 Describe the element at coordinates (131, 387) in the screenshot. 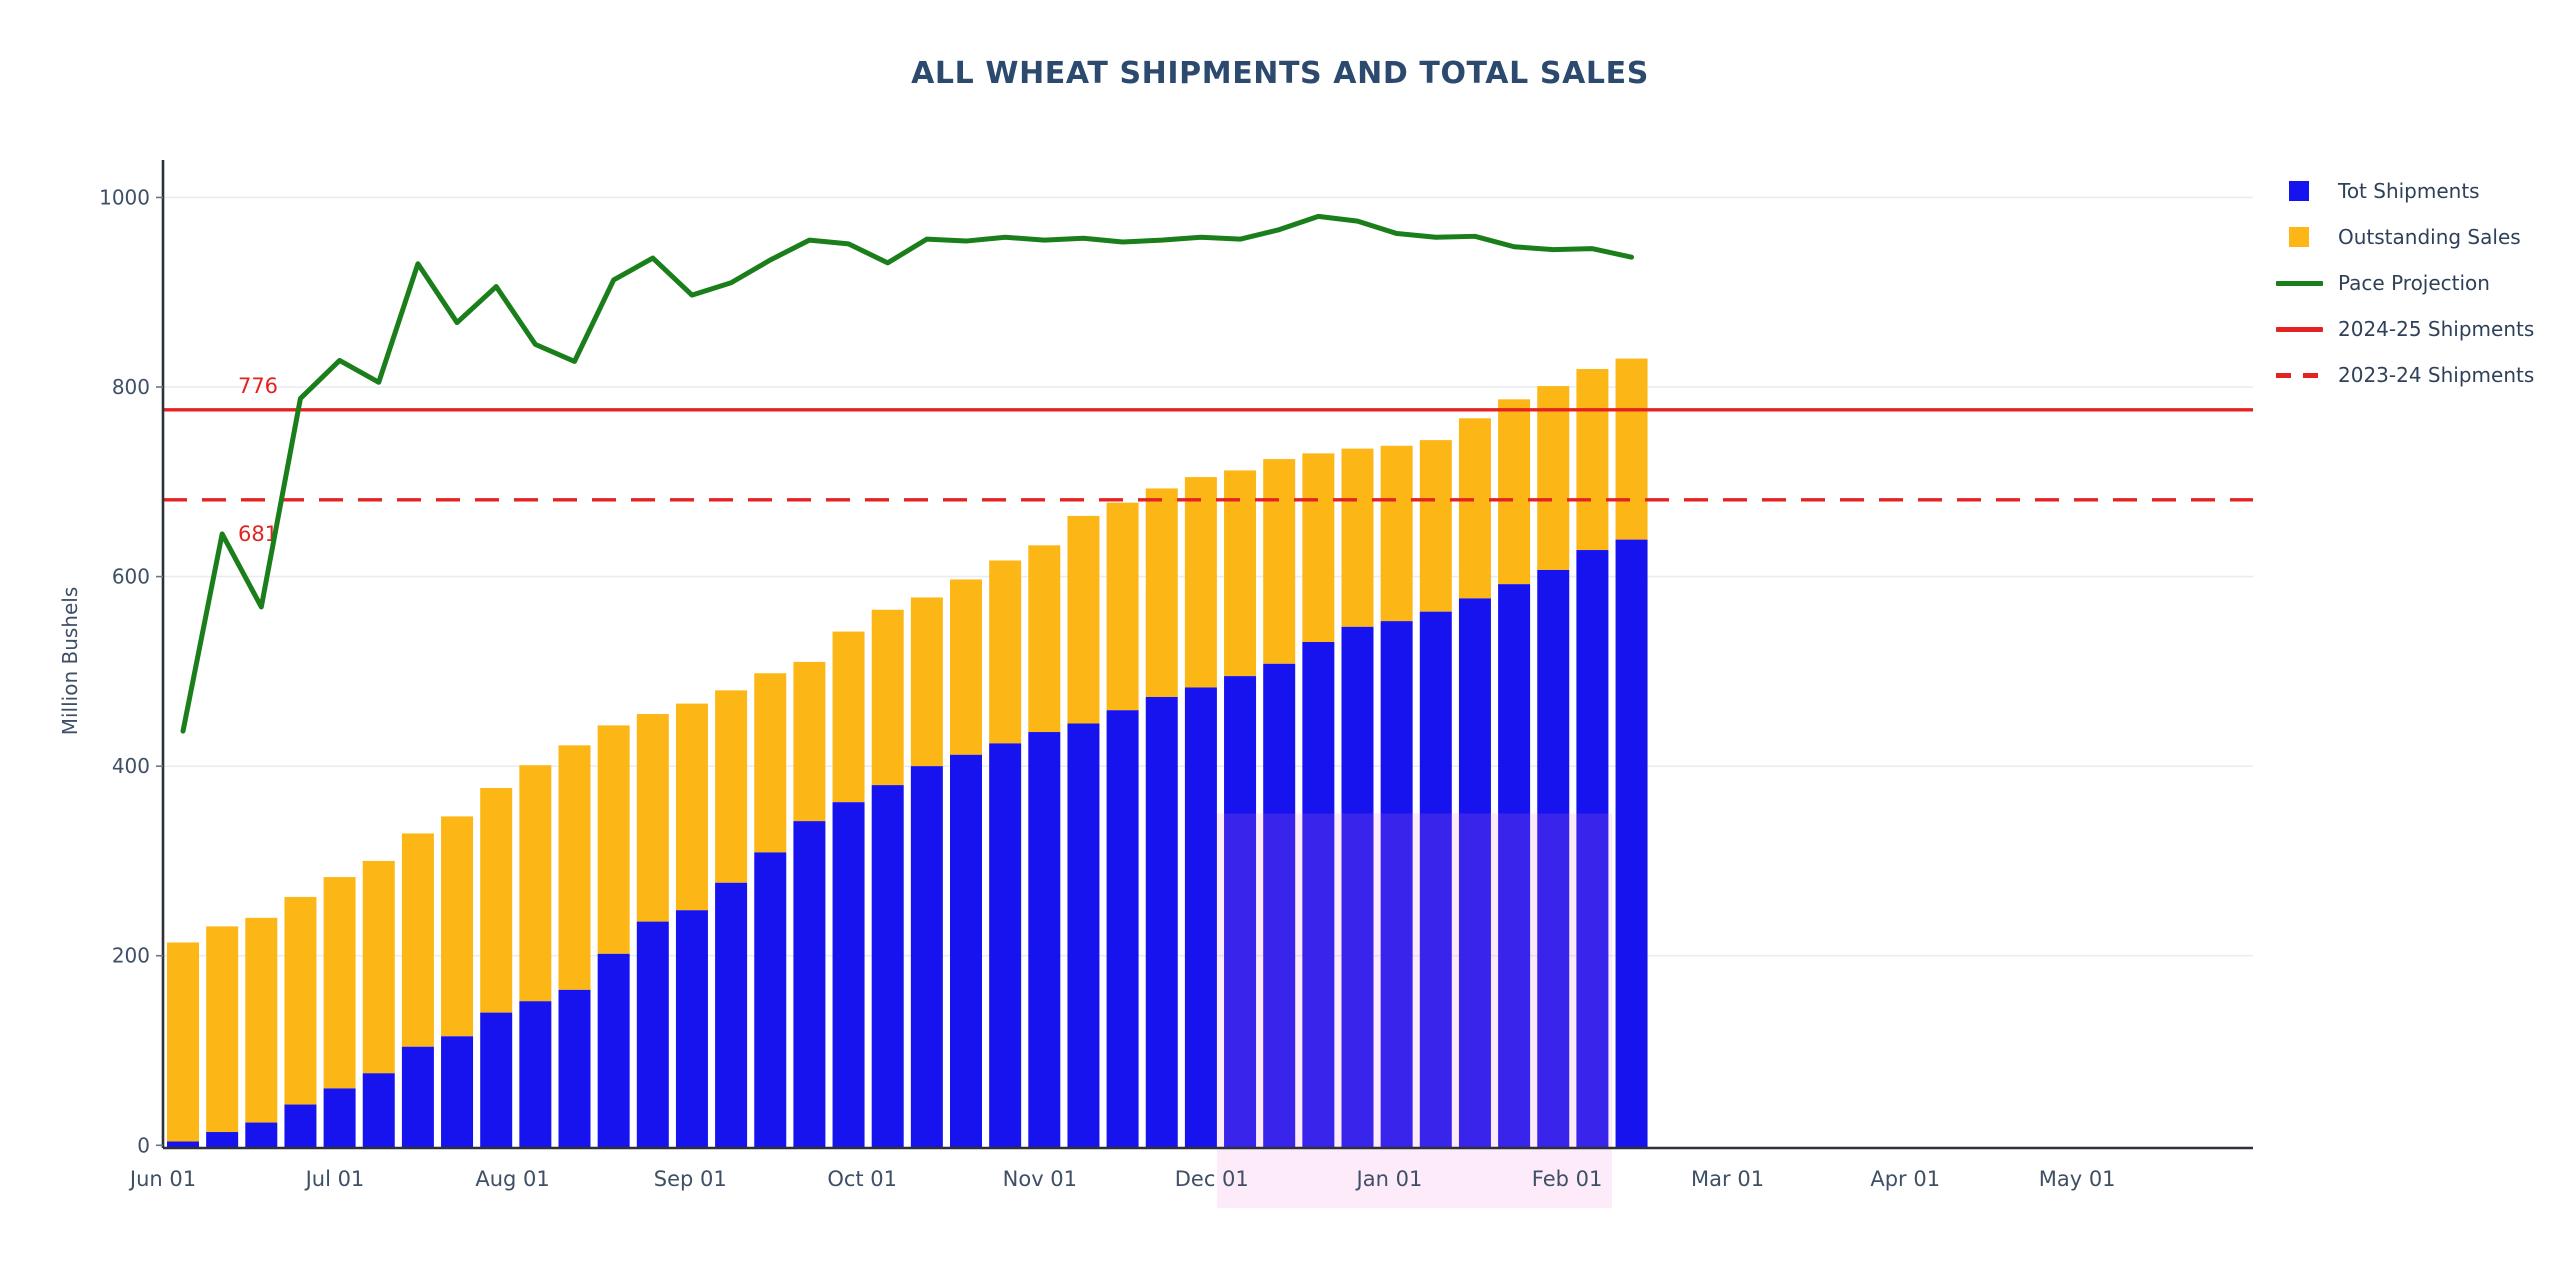

I see `y-tick-label: 800` at that location.